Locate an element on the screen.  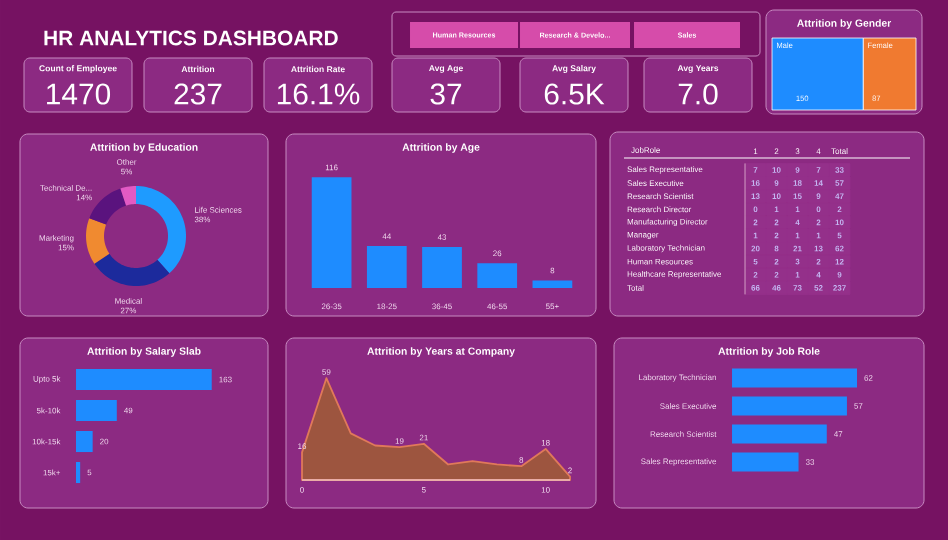
text: 16.1% is located at coordinates (318, 94).